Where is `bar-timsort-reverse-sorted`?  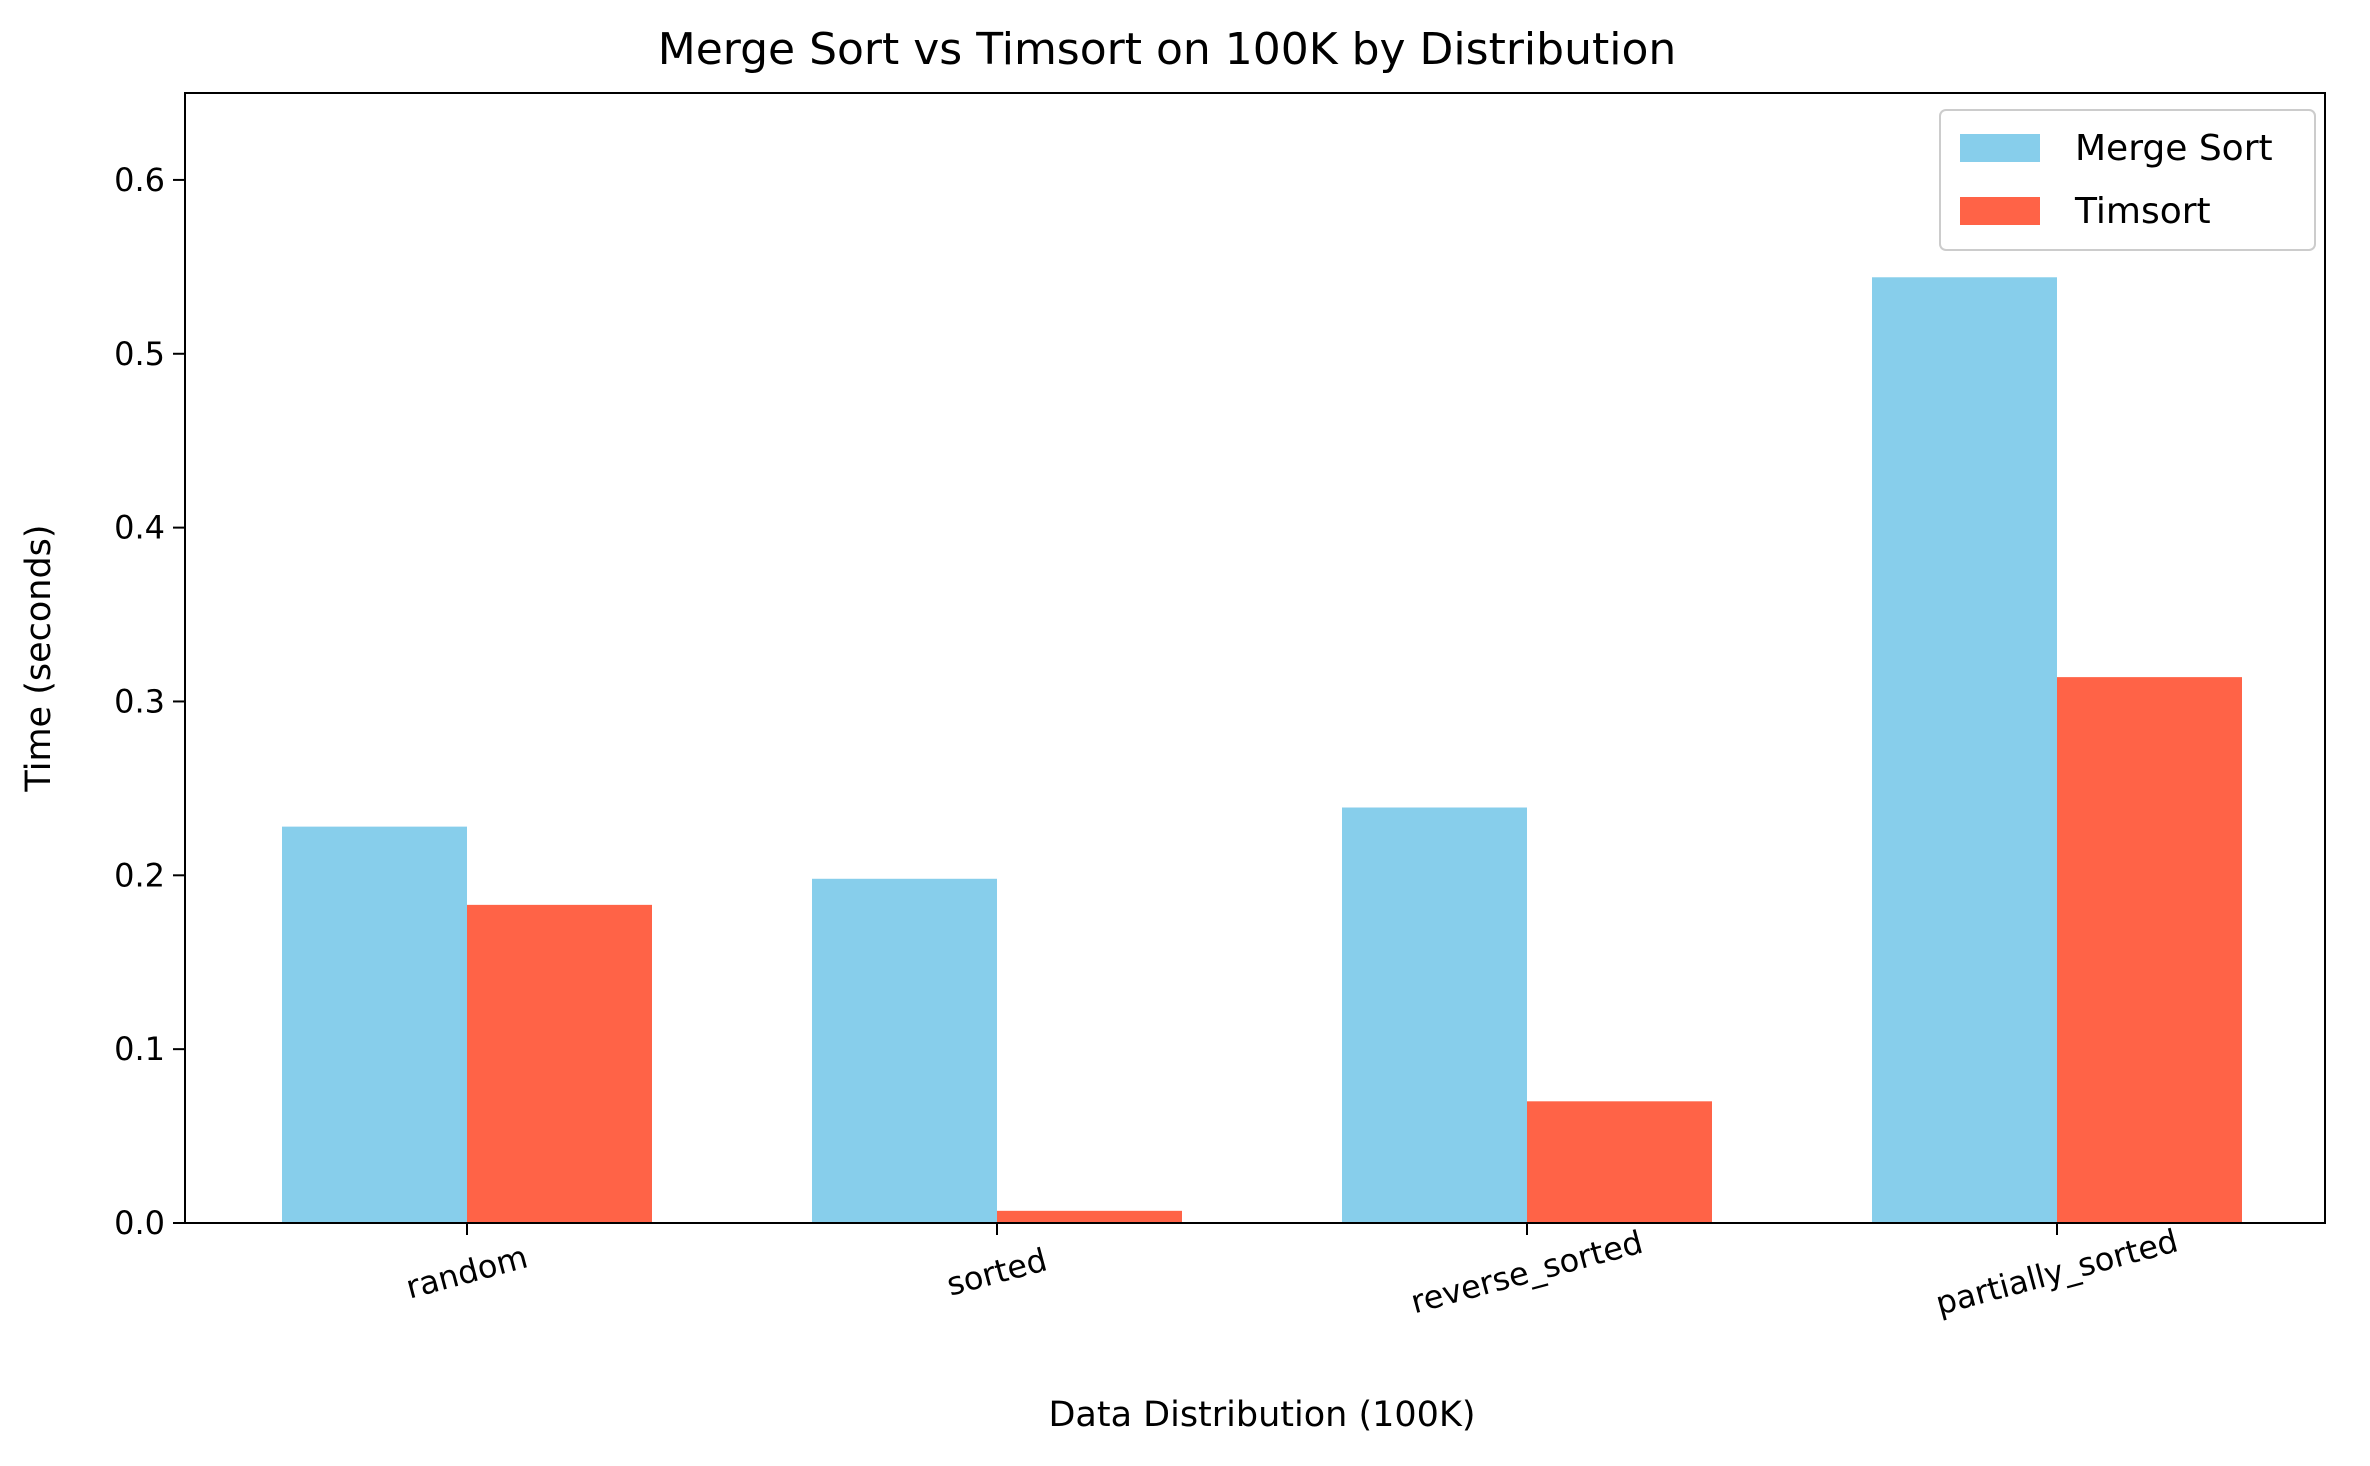
bar-timsort-reverse-sorted is located at coordinates (1619, 1162).